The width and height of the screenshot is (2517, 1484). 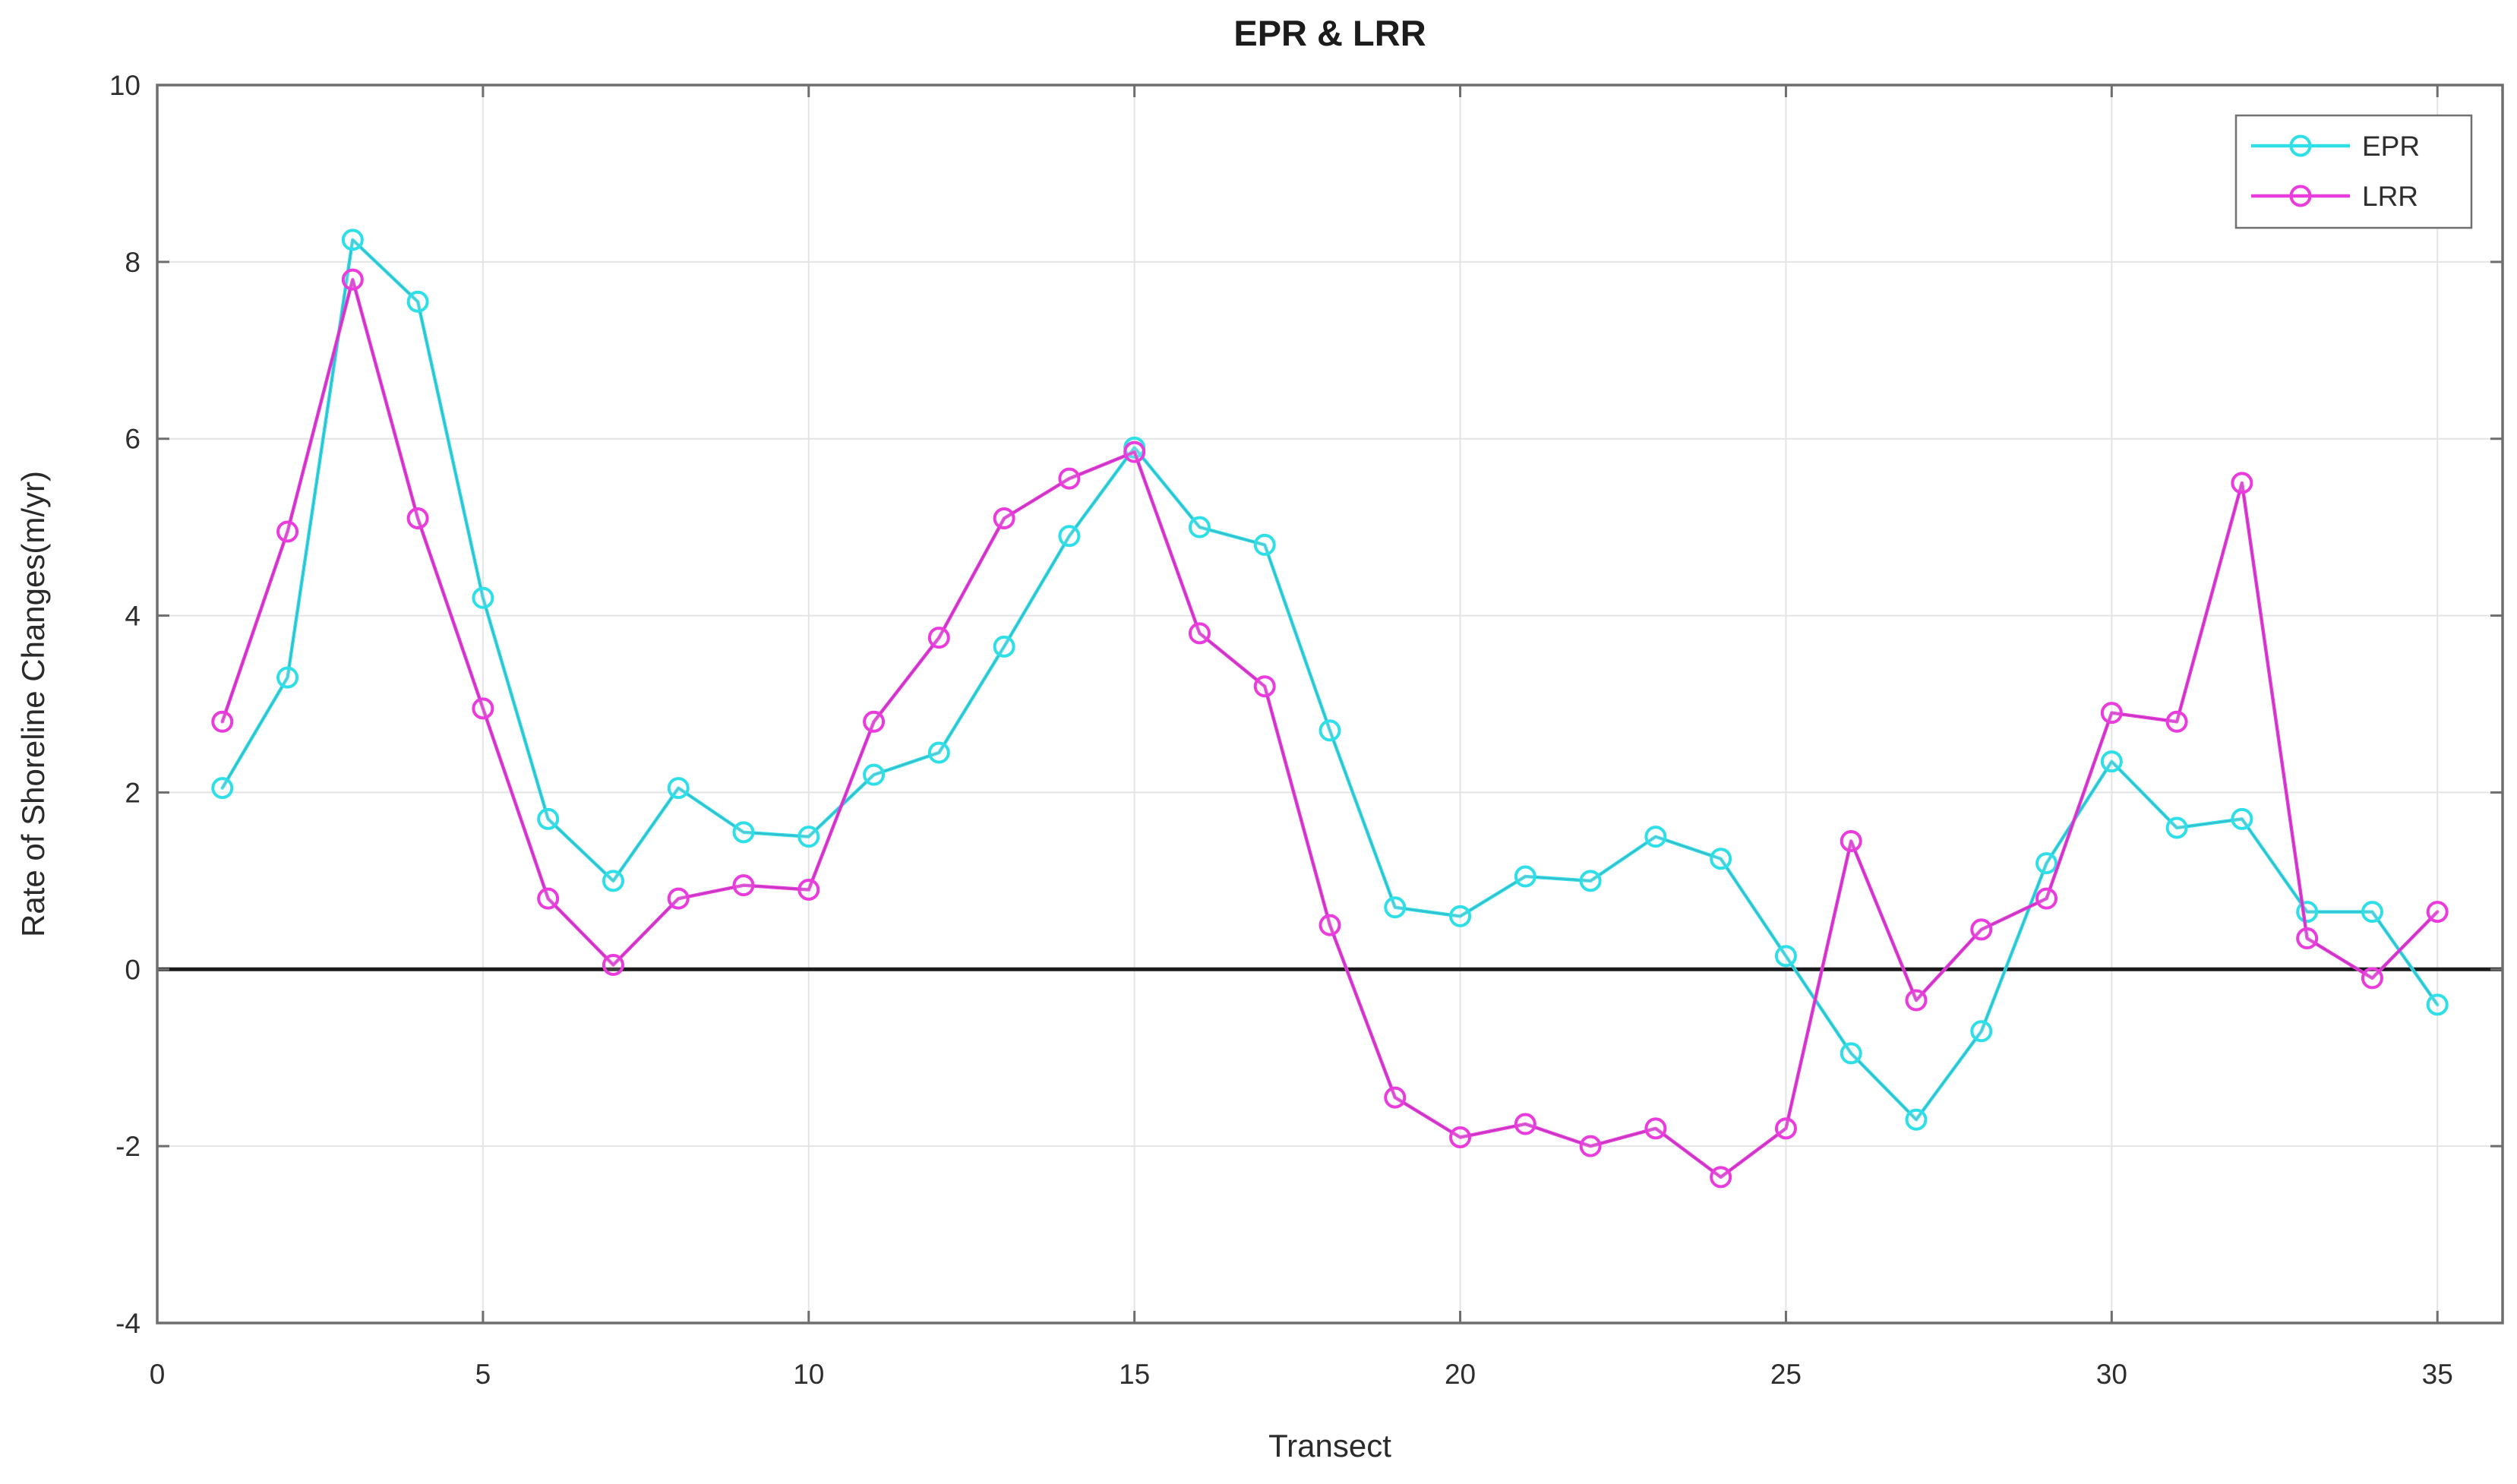 I want to click on legend-label: LRR, so click(x=2390, y=196).